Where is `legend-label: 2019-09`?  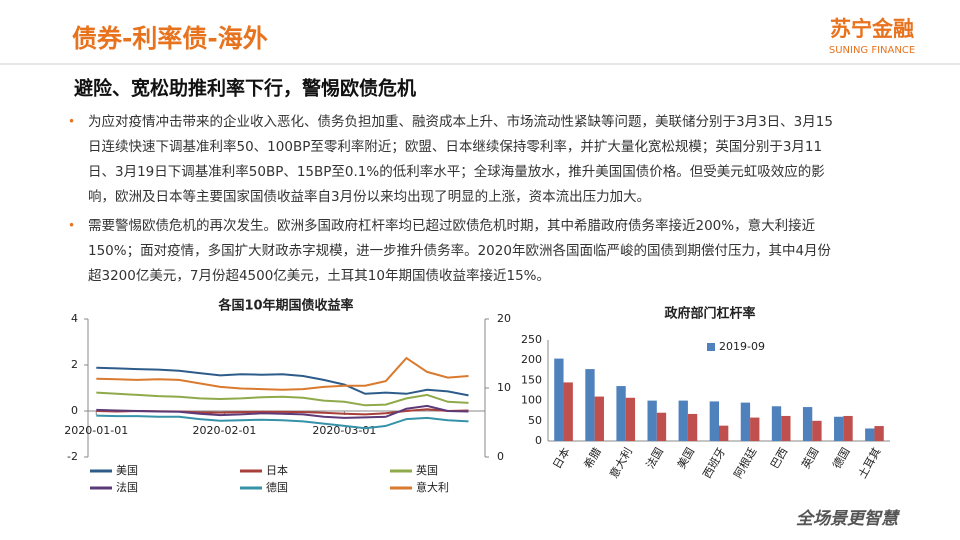 legend-label: 2019-09 is located at coordinates (742, 346).